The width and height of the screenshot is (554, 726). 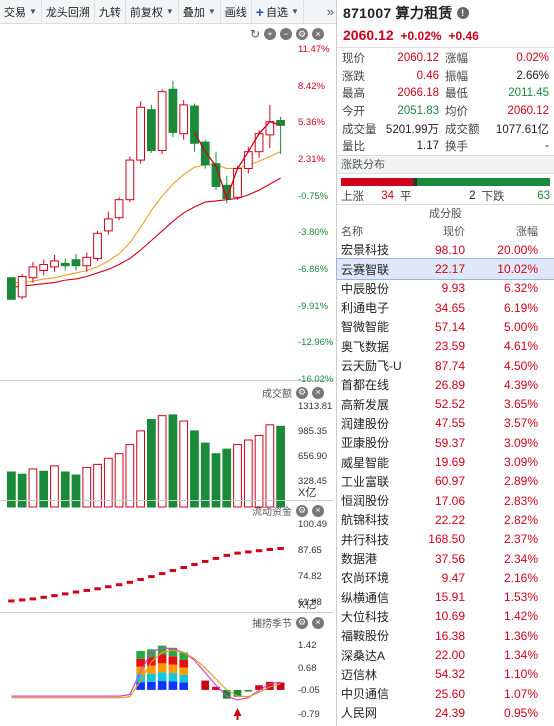 What do you see at coordinates (445, 461) in the screenshot?
I see `constituent-row: 威星智能 19.69 3.09%` at bounding box center [445, 461].